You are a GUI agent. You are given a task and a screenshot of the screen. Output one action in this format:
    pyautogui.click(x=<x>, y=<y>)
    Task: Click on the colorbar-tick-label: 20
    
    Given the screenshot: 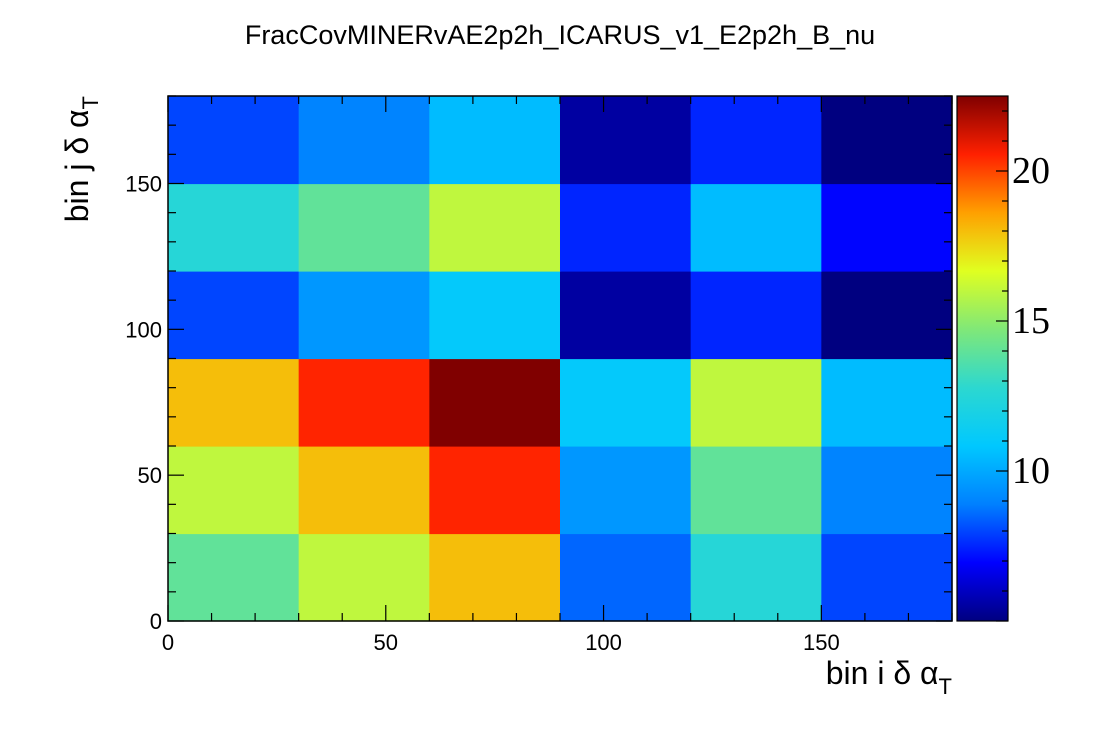 What is the action you would take?
    pyautogui.click(x=1031, y=171)
    